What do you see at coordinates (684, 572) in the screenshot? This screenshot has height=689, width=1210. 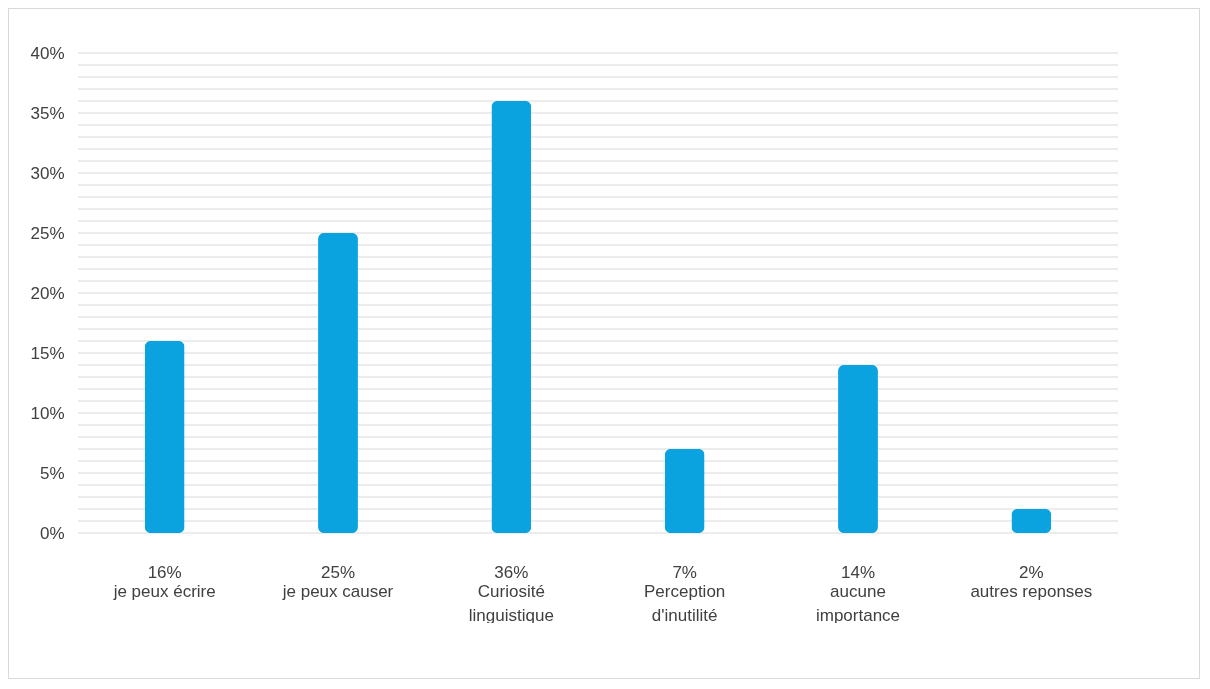 I see `data-label: 7%` at bounding box center [684, 572].